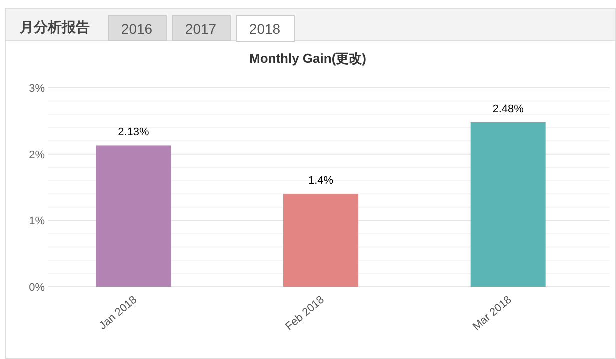 The height and width of the screenshot is (359, 616). I want to click on y-tick-label: 1%, so click(37, 222).